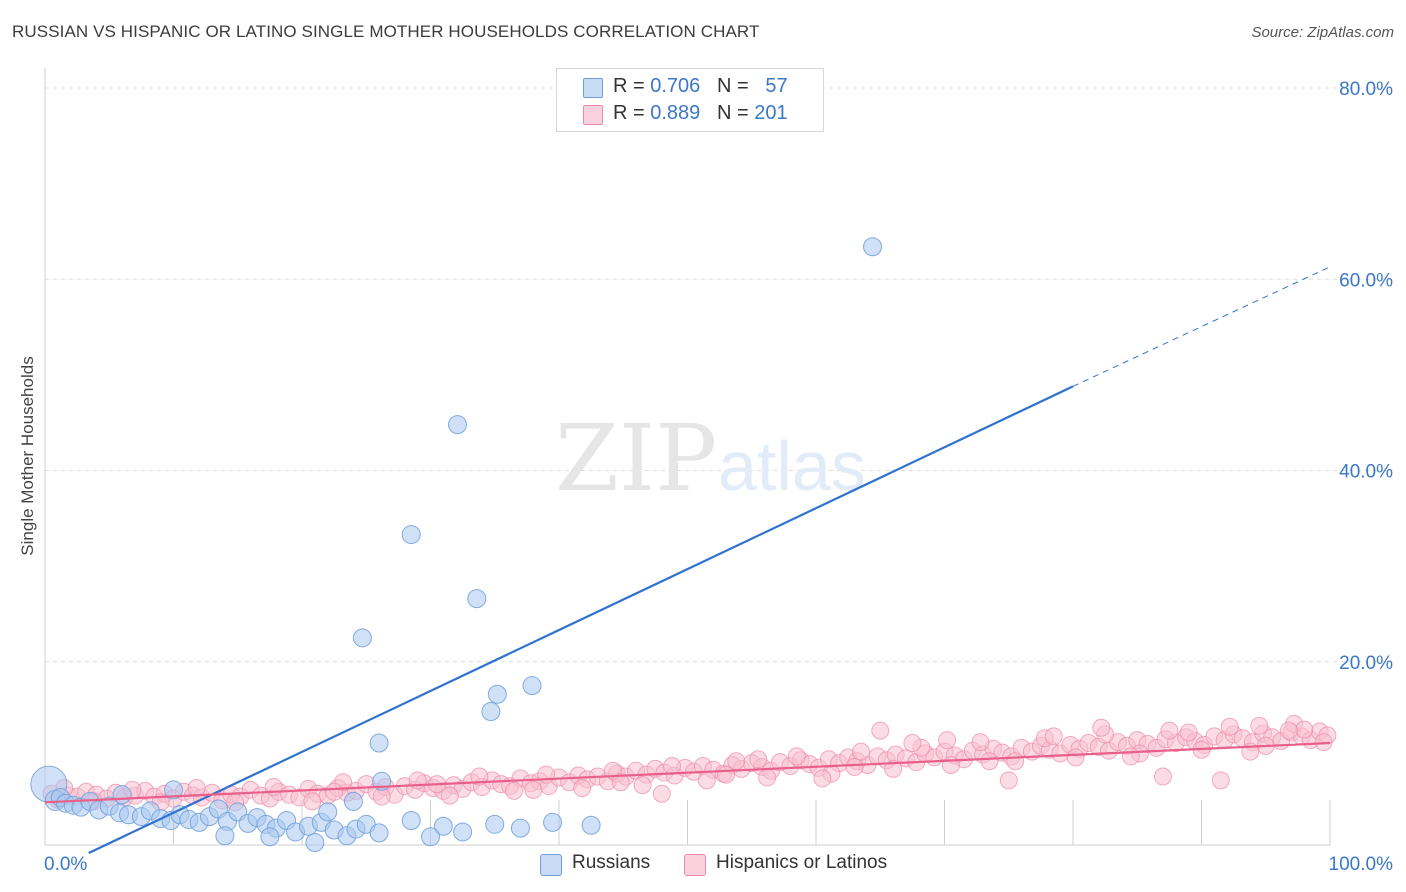 The height and width of the screenshot is (892, 1406). I want to click on y-tick-label: 20.0%, so click(1366, 663).